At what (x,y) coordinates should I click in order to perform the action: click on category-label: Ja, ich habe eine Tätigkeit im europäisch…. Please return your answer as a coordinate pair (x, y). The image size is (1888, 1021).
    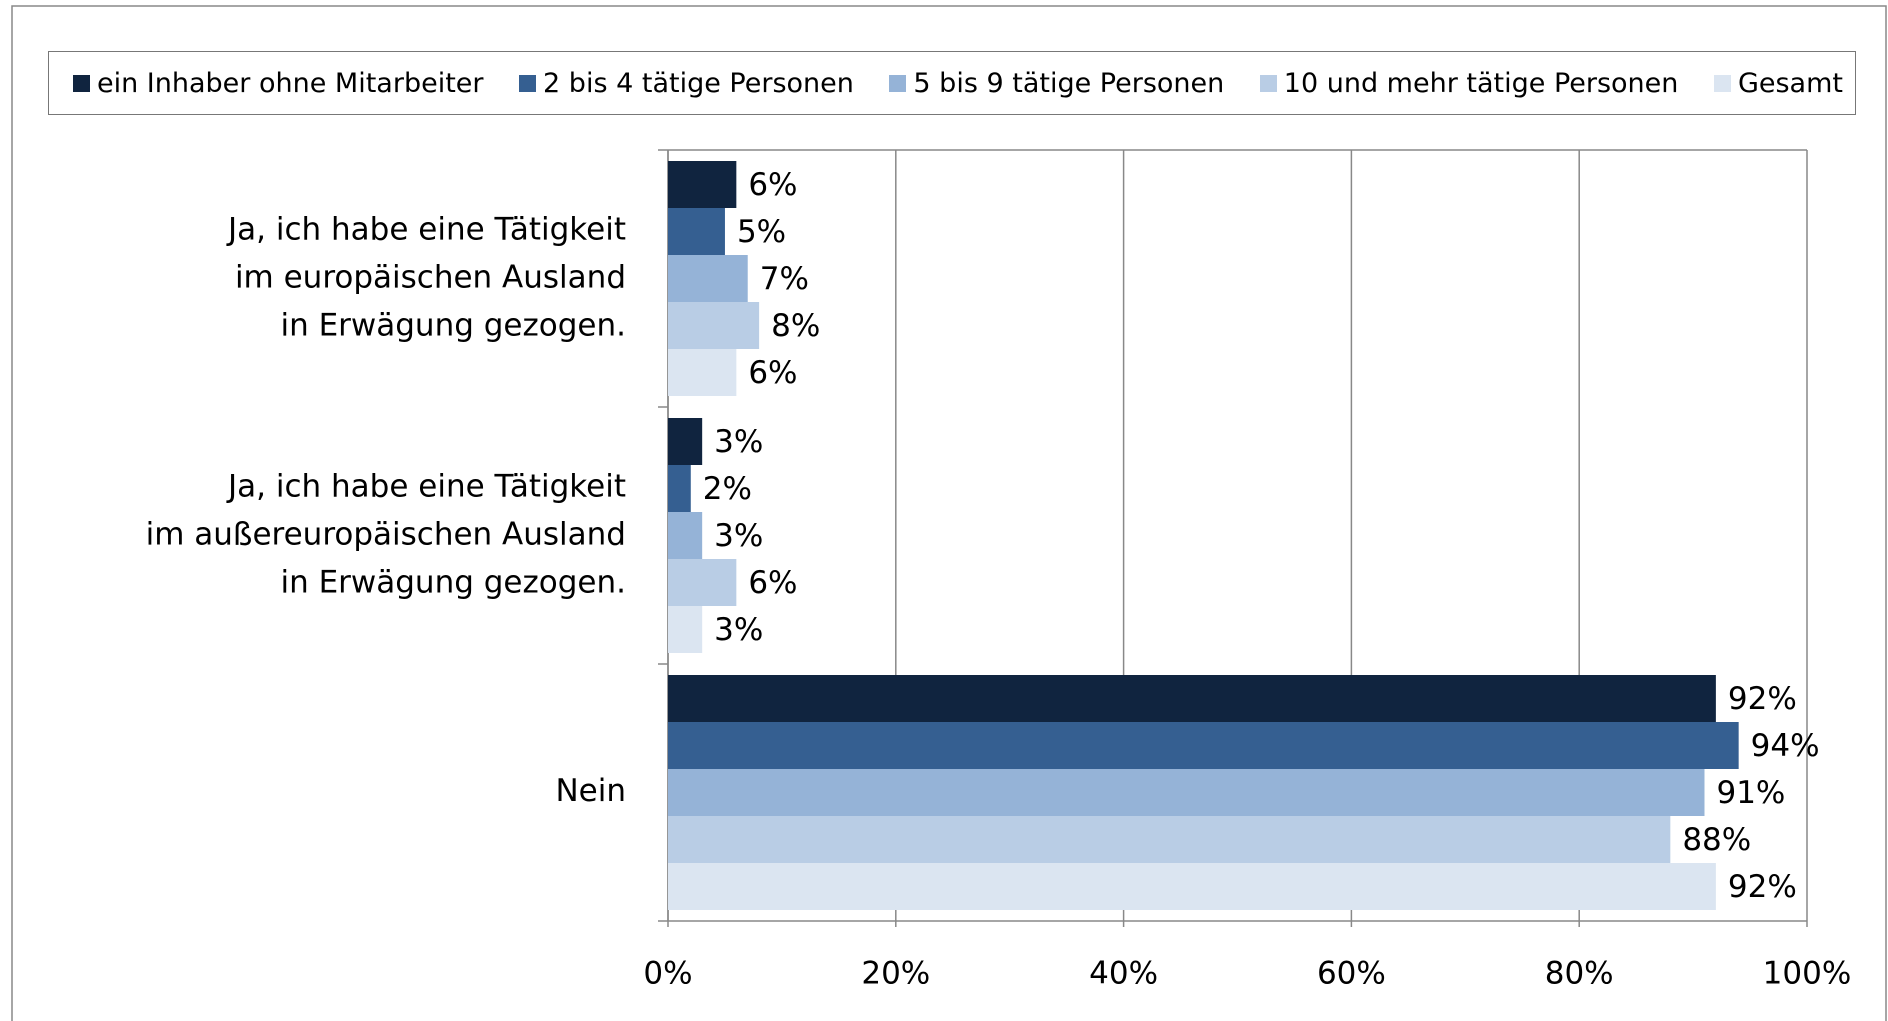
    Looking at the image, I should click on (426, 277).